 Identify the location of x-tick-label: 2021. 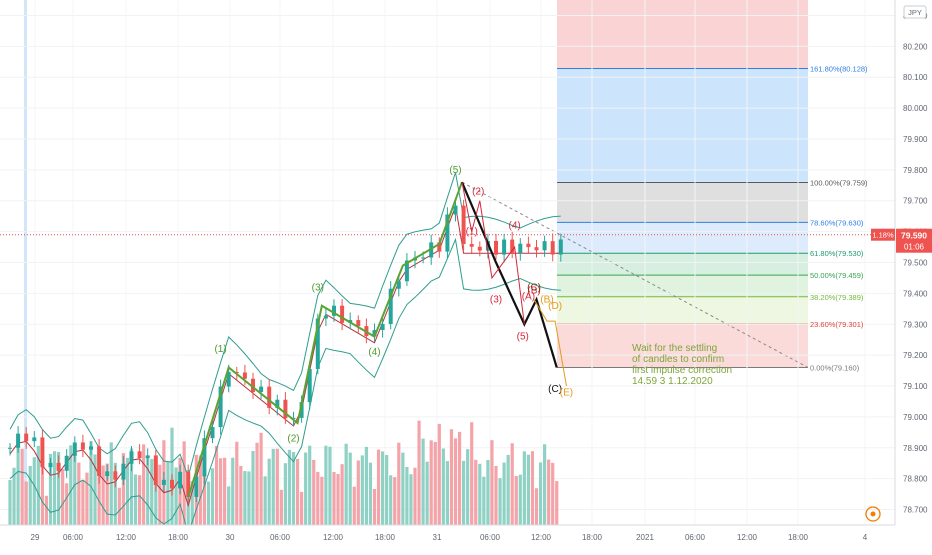
(645, 537).